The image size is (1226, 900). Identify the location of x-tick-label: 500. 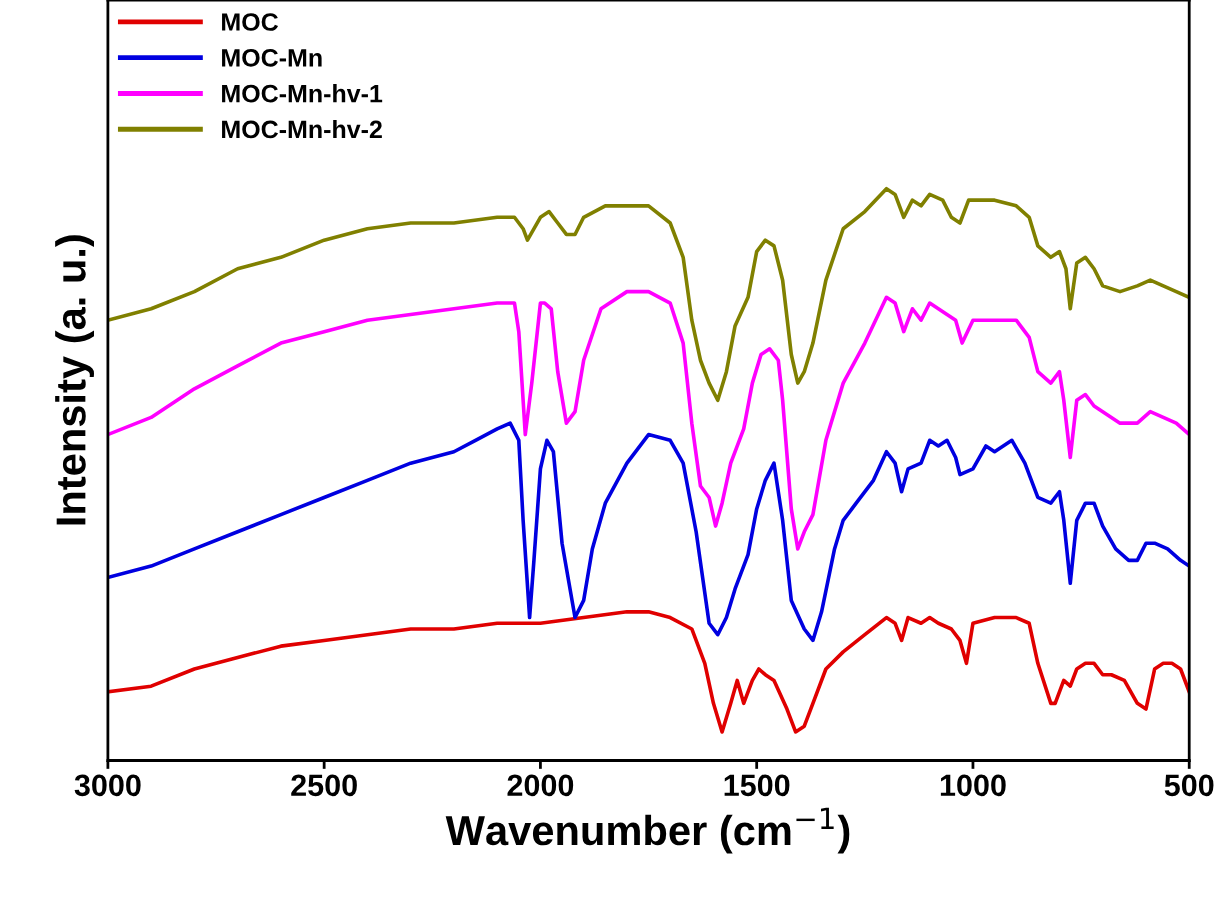
(1189, 785).